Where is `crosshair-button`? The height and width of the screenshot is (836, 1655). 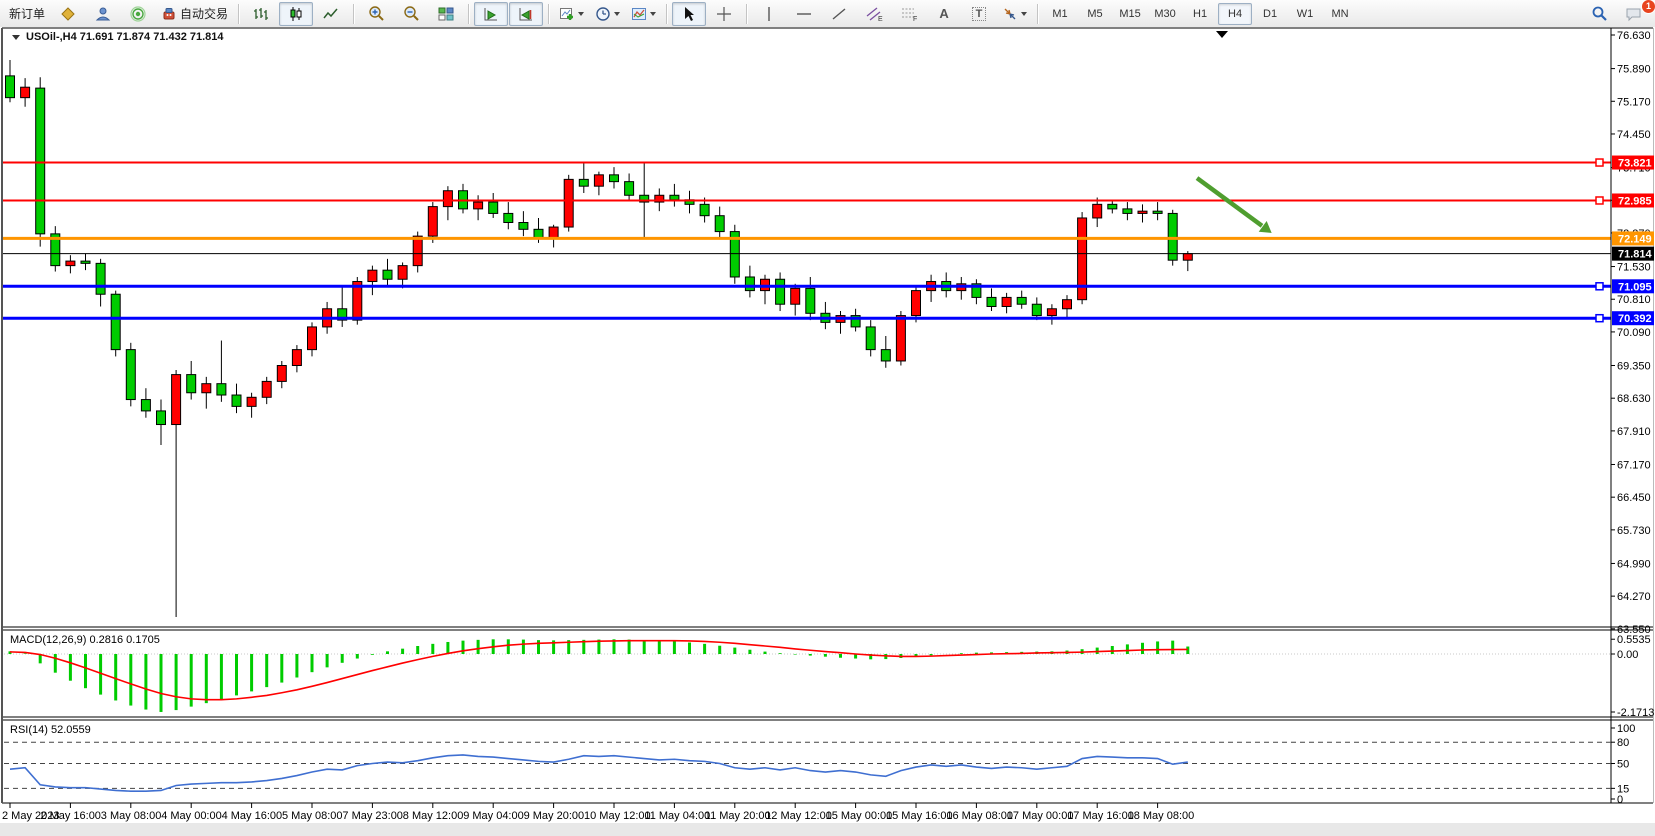 crosshair-button is located at coordinates (724, 14).